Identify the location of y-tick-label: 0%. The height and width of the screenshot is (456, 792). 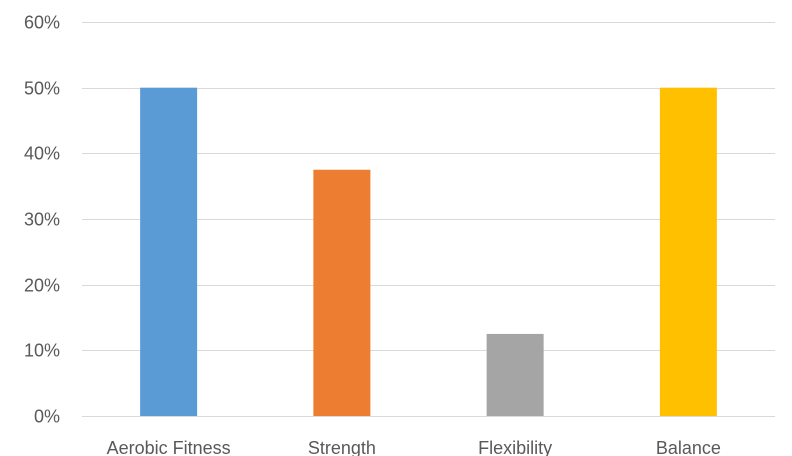
(47, 417).